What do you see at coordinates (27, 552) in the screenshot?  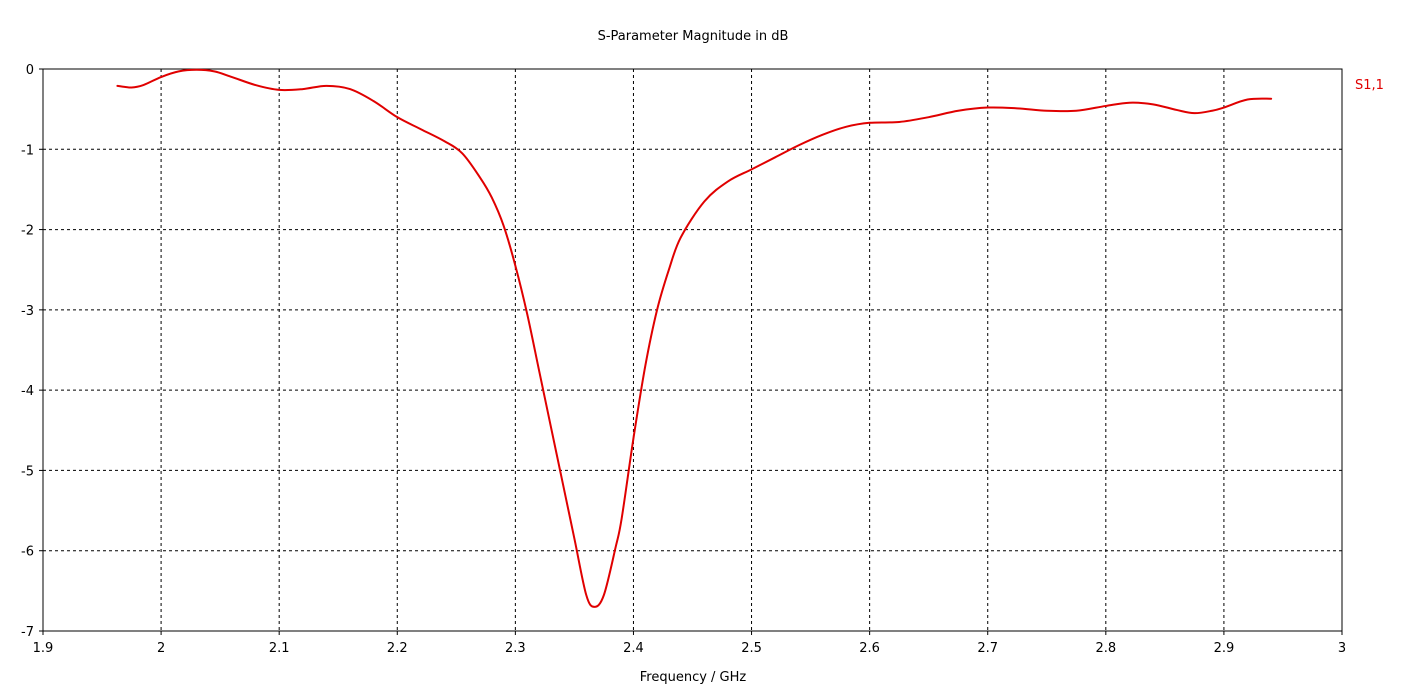 I see `y-tick-label: -6` at bounding box center [27, 552].